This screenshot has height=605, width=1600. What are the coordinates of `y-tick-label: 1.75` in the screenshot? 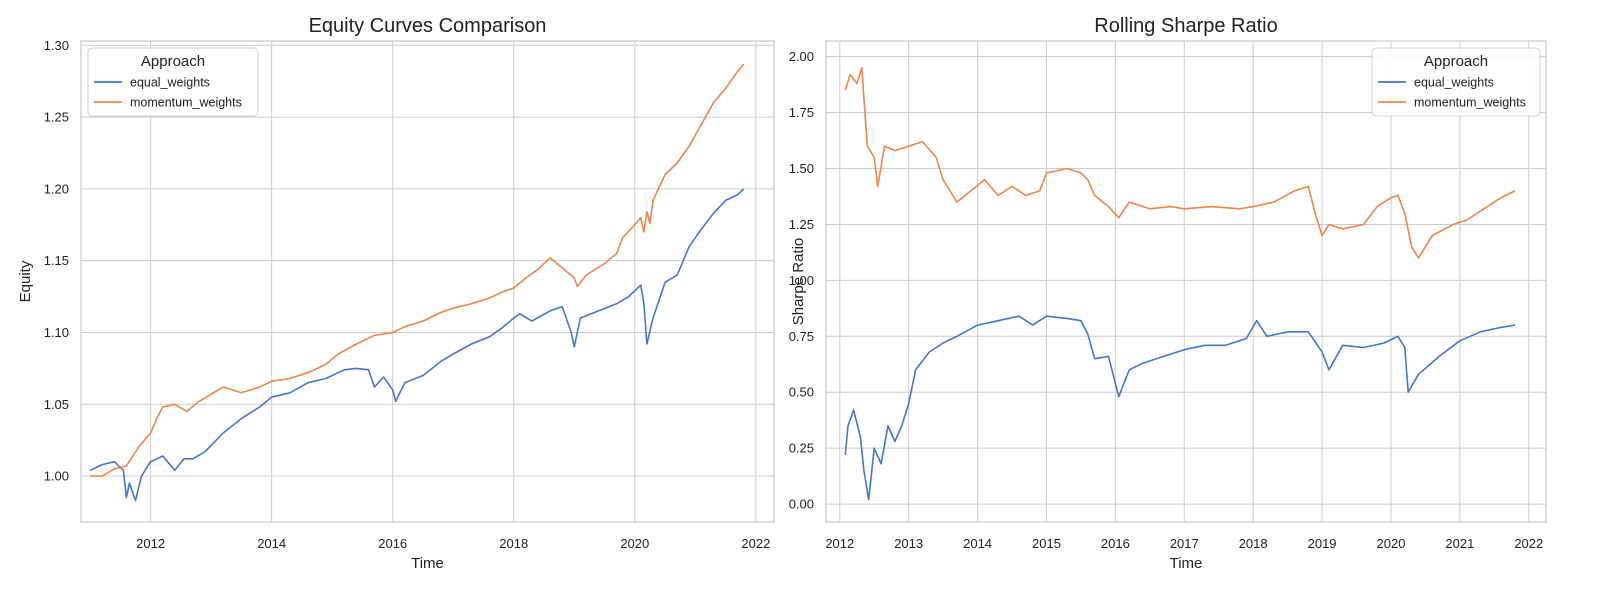 It's located at (801, 112).